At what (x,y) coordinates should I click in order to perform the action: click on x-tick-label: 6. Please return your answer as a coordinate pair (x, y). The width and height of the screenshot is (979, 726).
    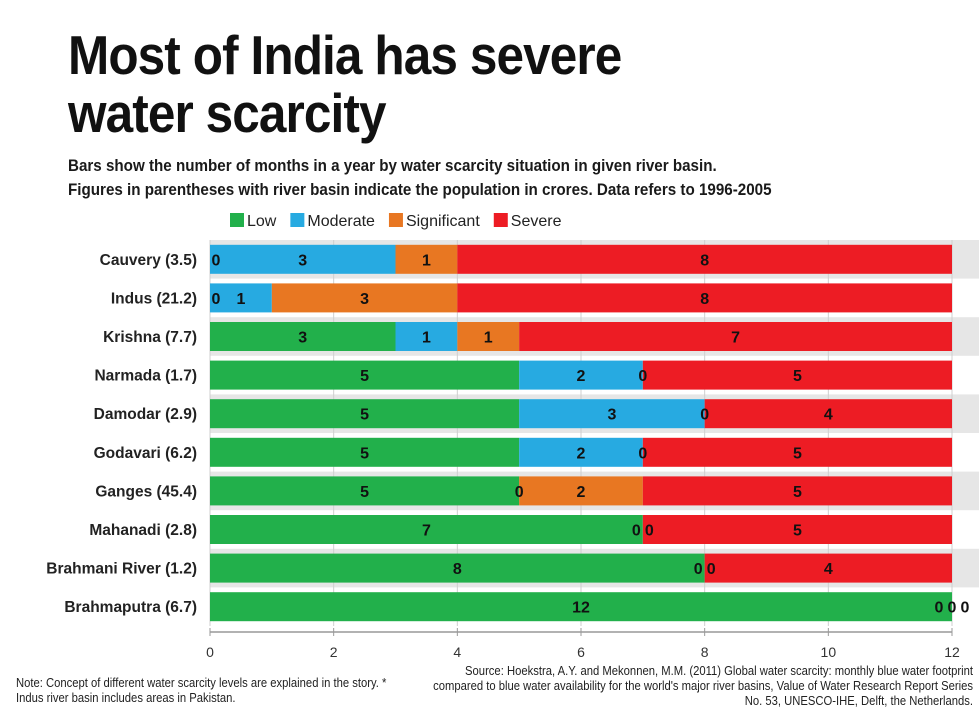
    Looking at the image, I should click on (581, 652).